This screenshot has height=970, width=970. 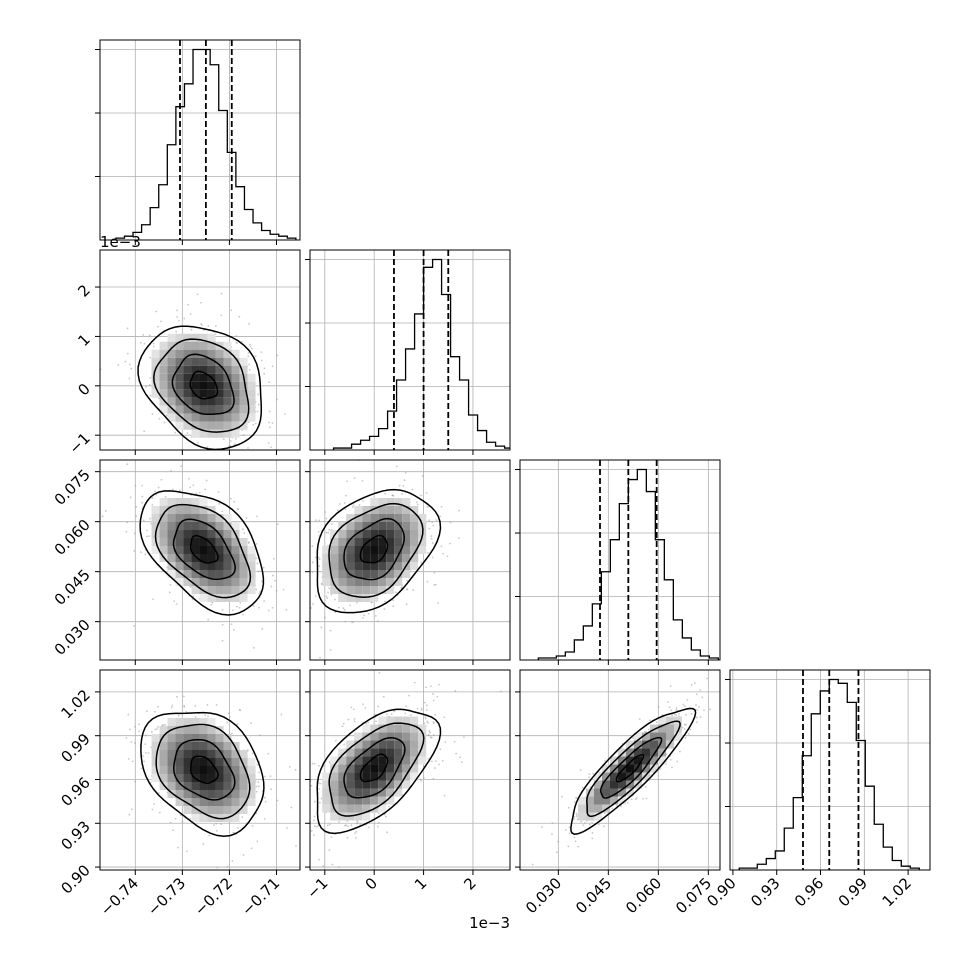 I want to click on hist-plot-area, so click(x=200, y=140).